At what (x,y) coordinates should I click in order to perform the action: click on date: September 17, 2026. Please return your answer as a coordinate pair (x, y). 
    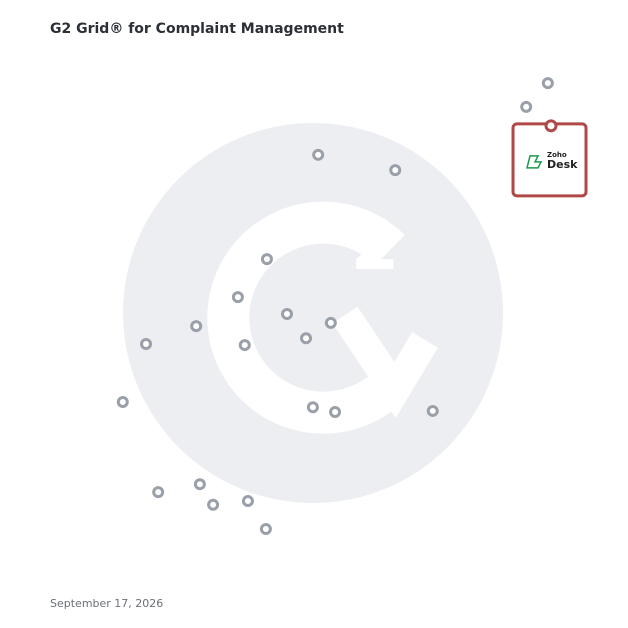
    Looking at the image, I should click on (106, 603).